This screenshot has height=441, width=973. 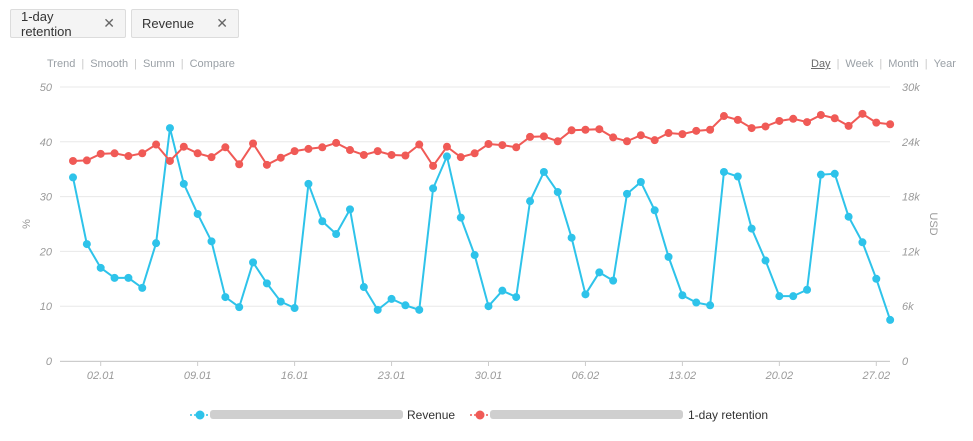 What do you see at coordinates (859, 64) in the screenshot?
I see `week-option: Week` at bounding box center [859, 64].